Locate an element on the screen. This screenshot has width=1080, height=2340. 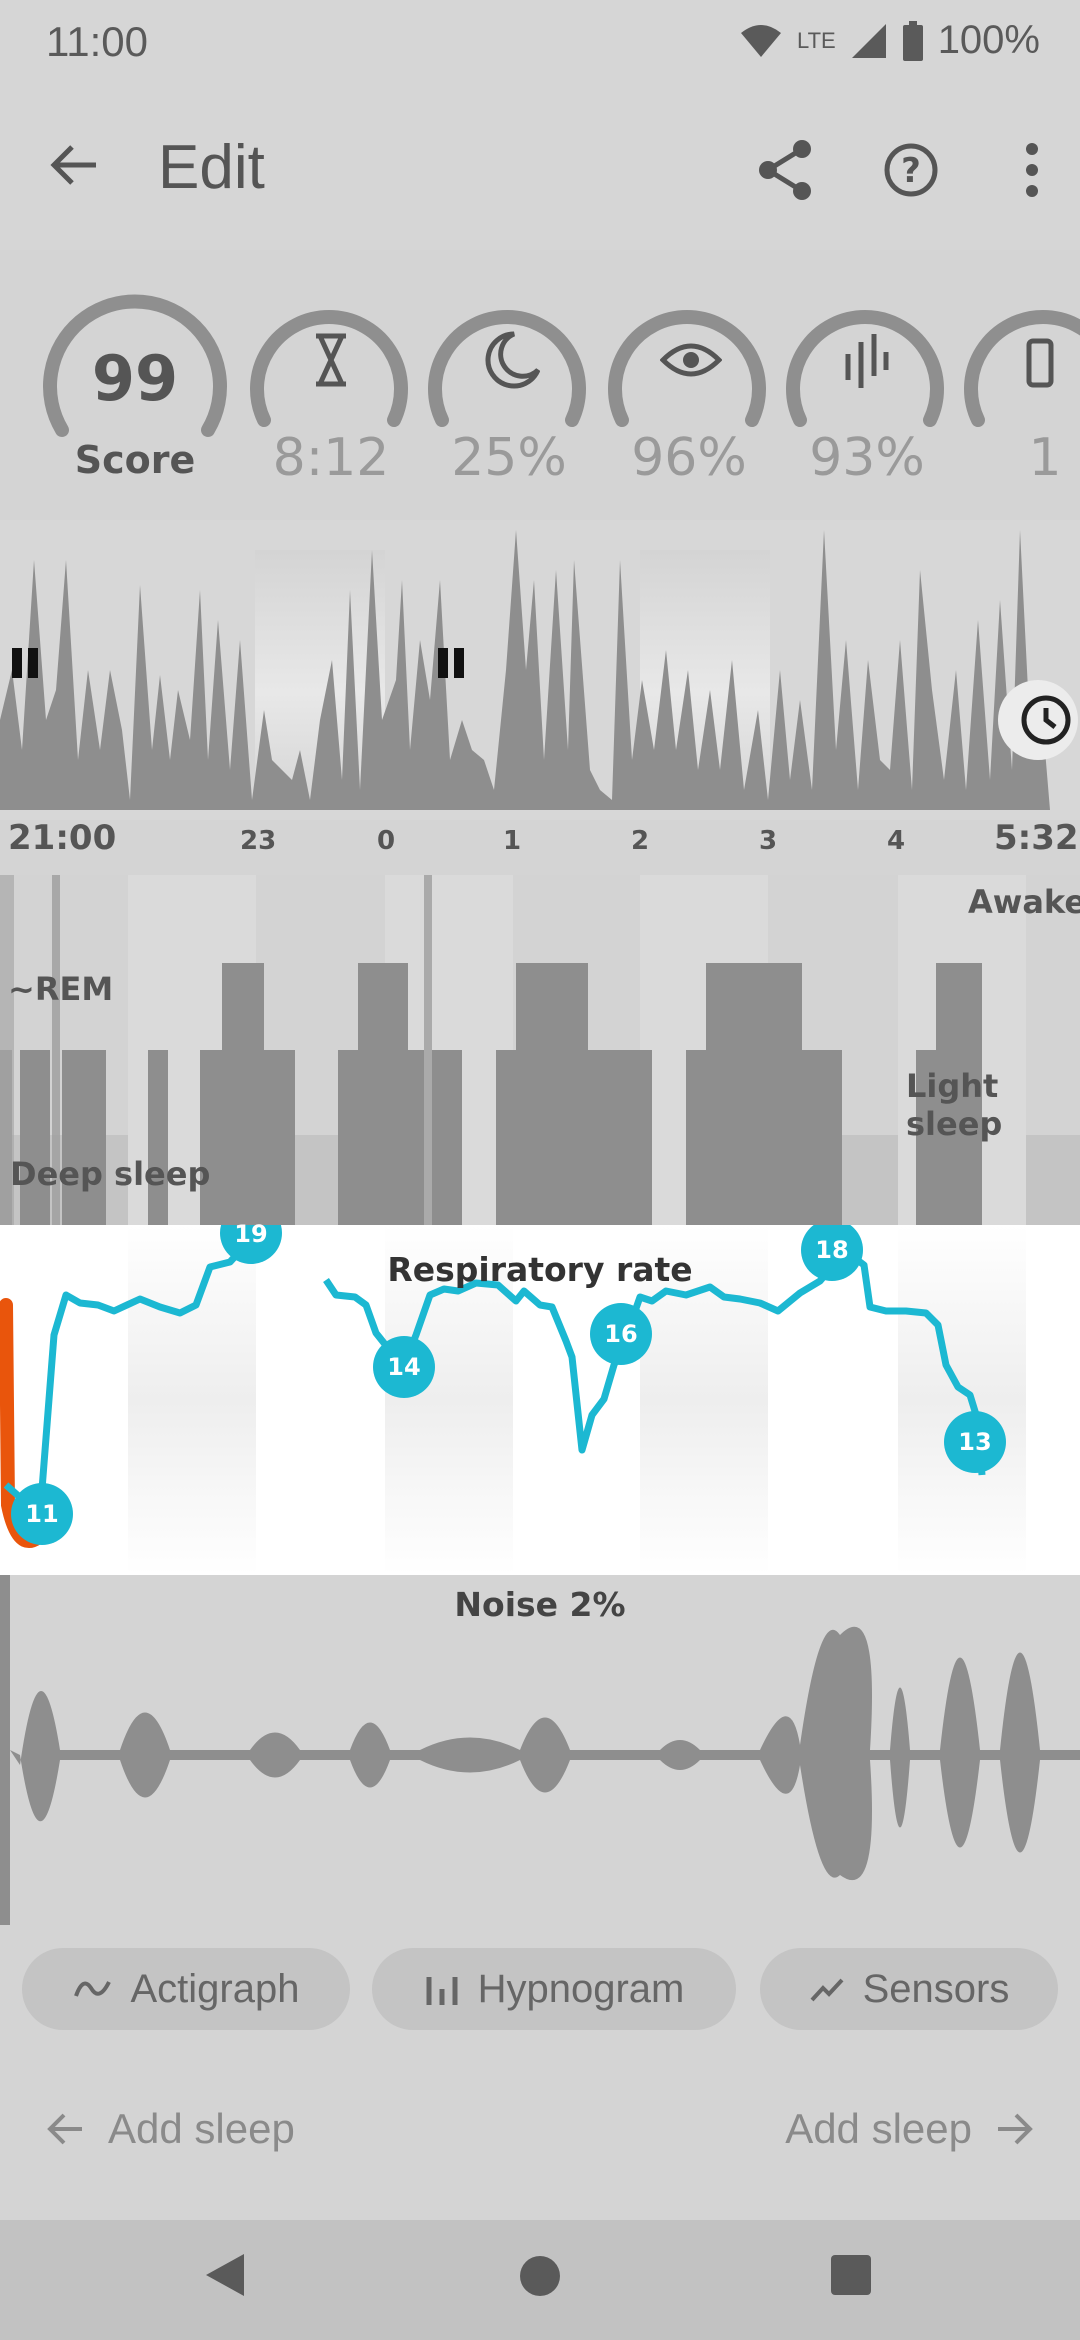
clock-icon is located at coordinates (1046, 720).